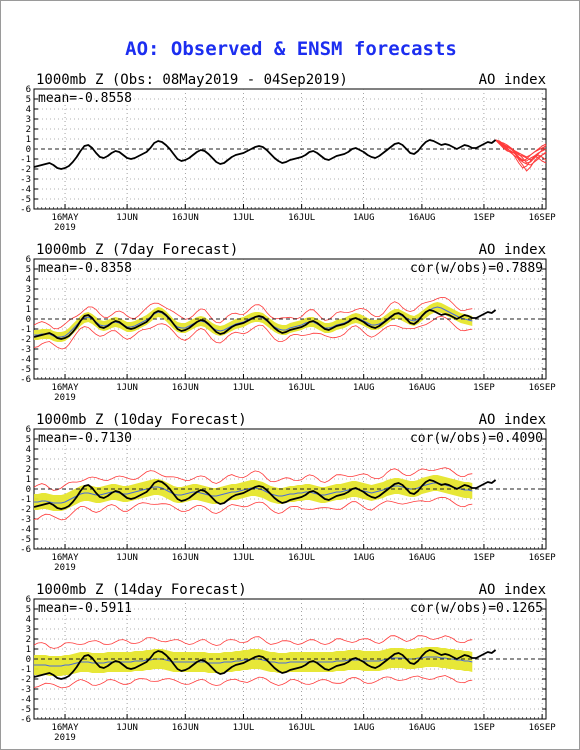  I want to click on mean-label: mean=-0.8558, so click(85, 98).